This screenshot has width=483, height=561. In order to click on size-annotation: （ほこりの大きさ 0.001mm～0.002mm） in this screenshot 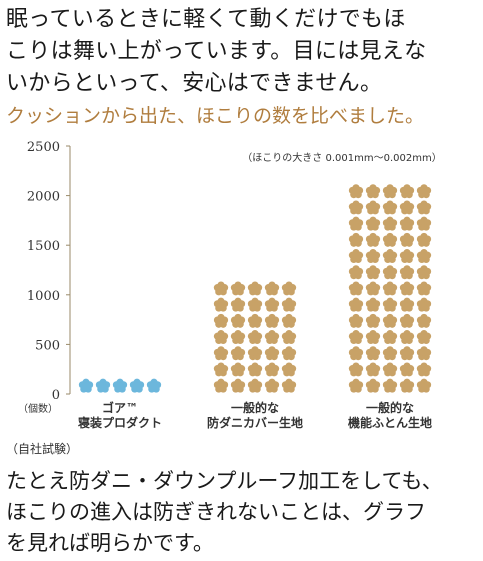, I will do `click(341, 157)`.